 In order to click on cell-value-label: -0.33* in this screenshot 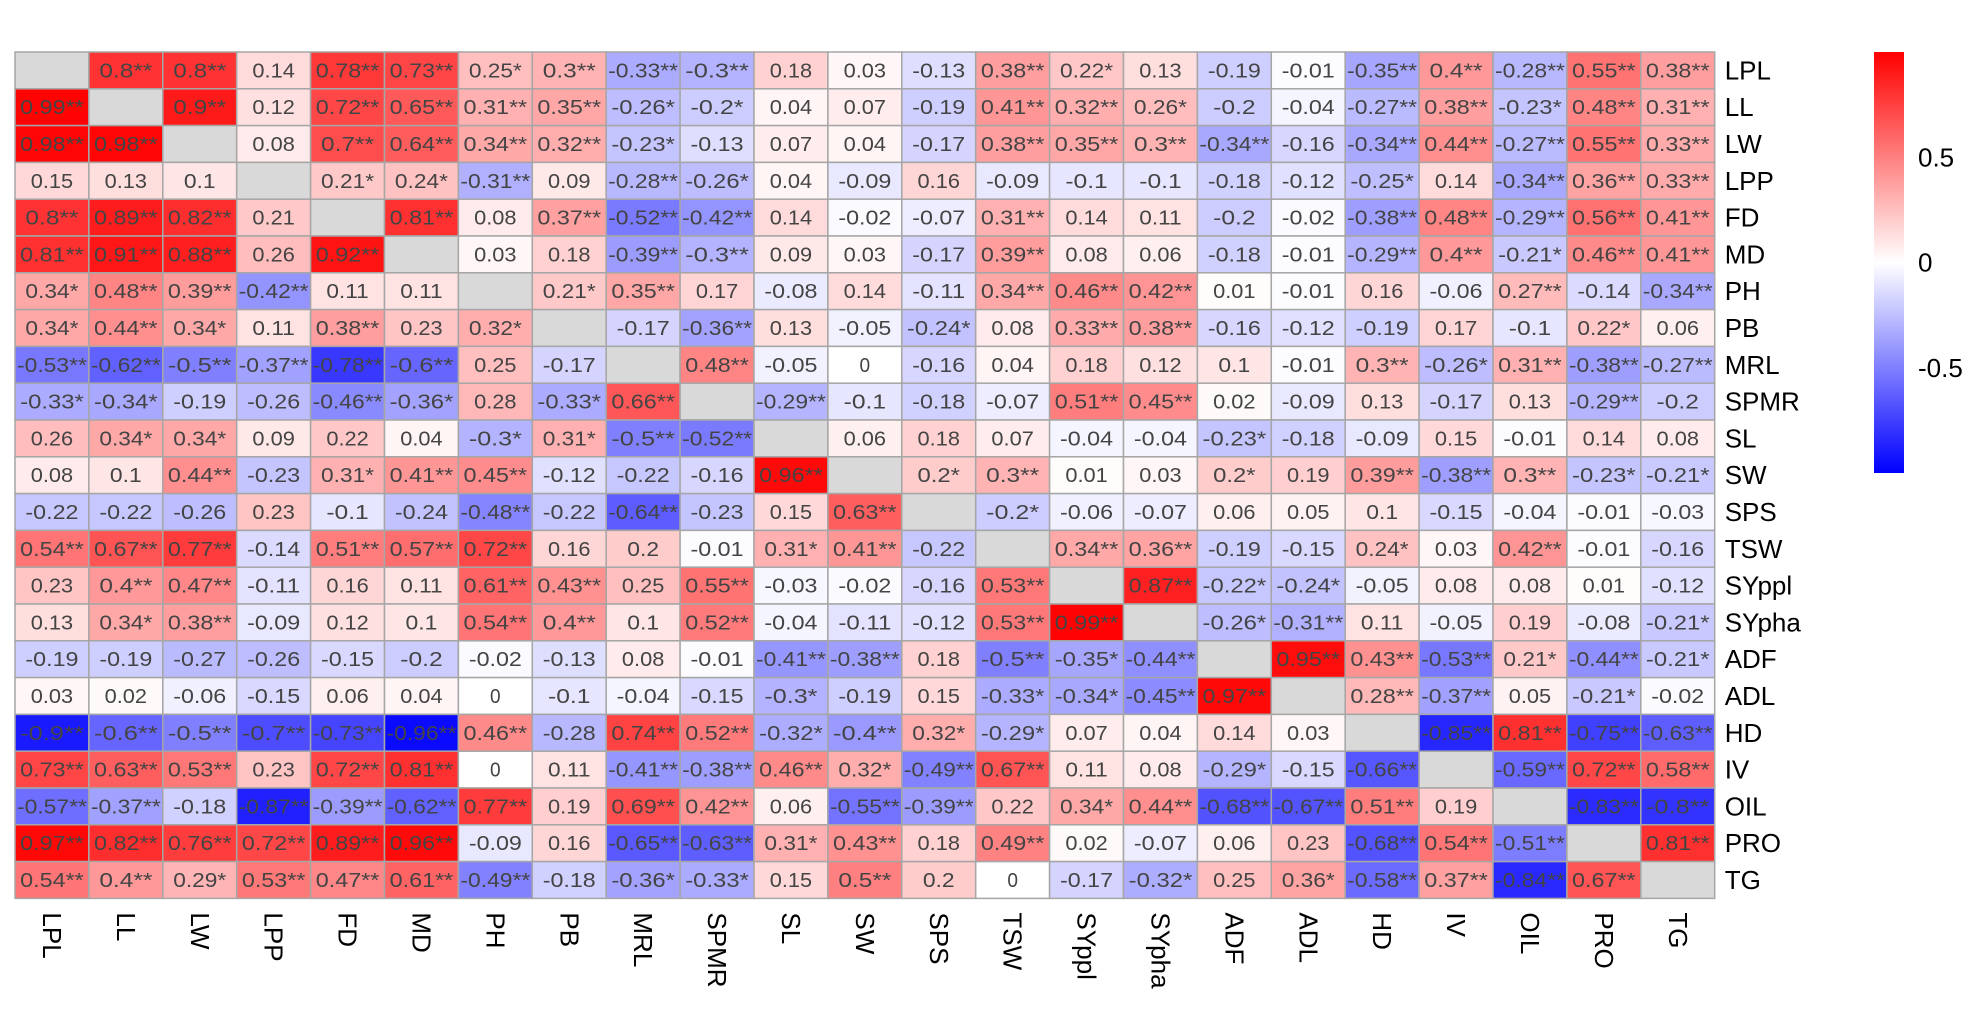, I will do `click(1013, 697)`.